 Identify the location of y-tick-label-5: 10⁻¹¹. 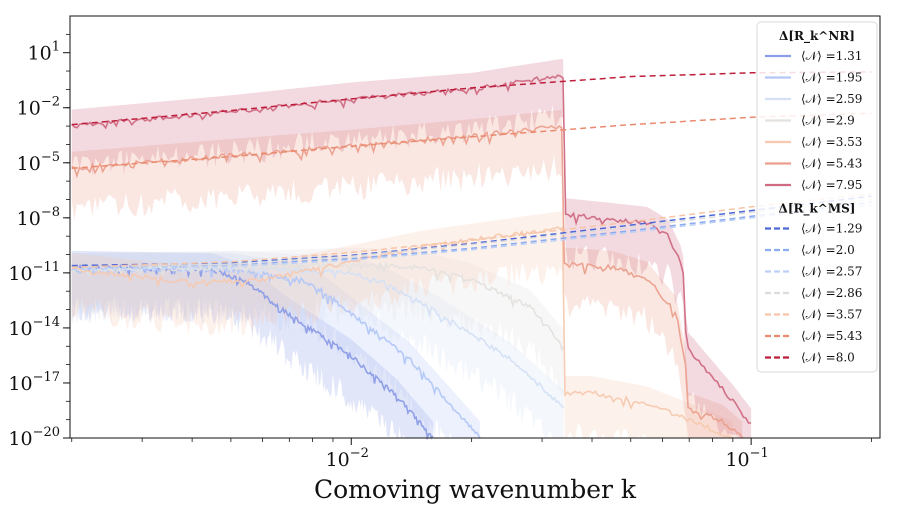
(34, 272).